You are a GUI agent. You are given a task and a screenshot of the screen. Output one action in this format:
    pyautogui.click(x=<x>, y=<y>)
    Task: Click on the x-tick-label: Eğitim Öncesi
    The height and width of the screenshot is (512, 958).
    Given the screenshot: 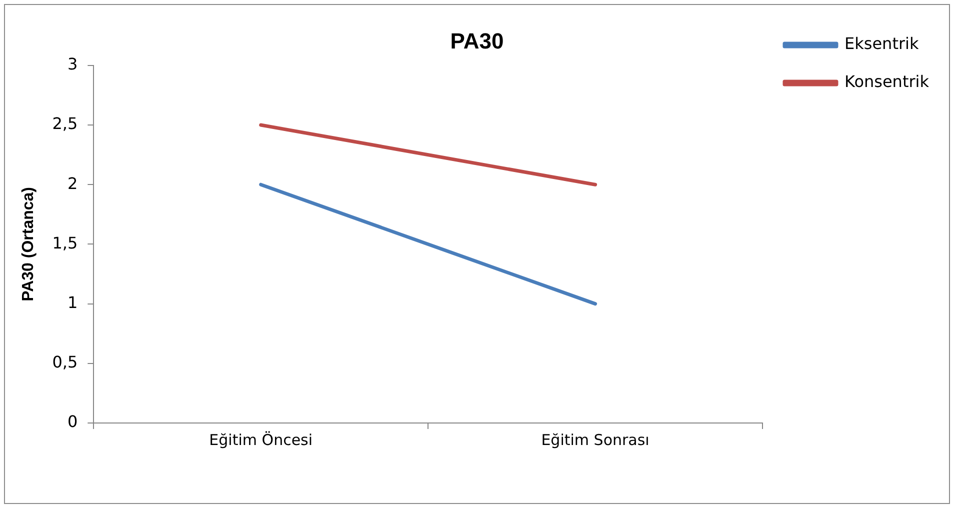 What is the action you would take?
    pyautogui.click(x=261, y=439)
    